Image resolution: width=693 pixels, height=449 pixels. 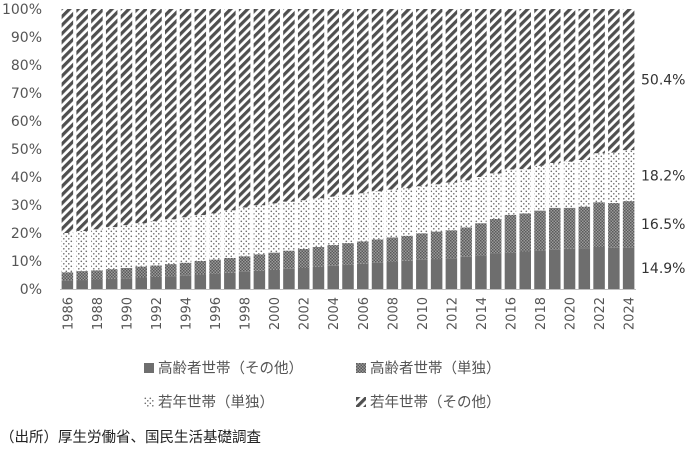 What do you see at coordinates (26, 262) in the screenshot?
I see `y-tick-label: 10%` at bounding box center [26, 262].